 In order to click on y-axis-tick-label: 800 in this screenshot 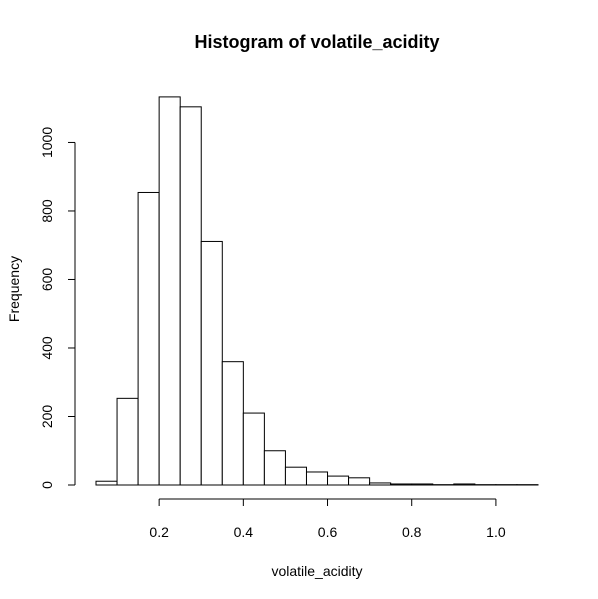, I will do `click(47, 211)`.